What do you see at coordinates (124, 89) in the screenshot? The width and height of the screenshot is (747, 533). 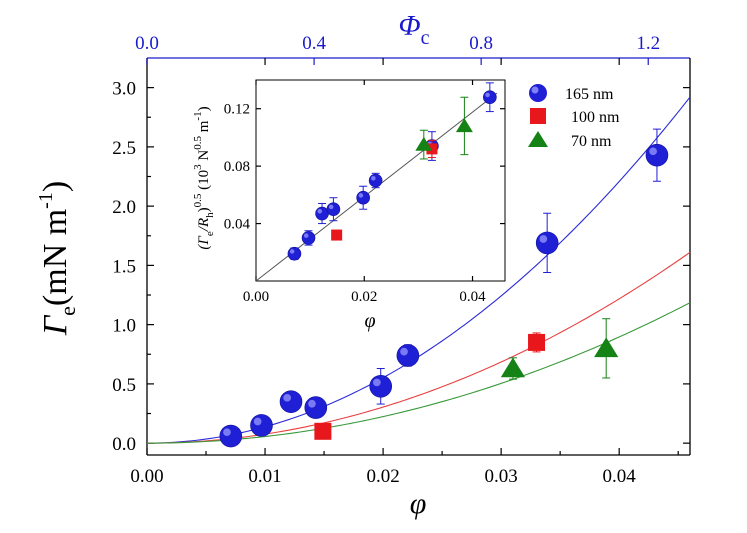 I see `main-y-tick-label: 3.0` at bounding box center [124, 89].